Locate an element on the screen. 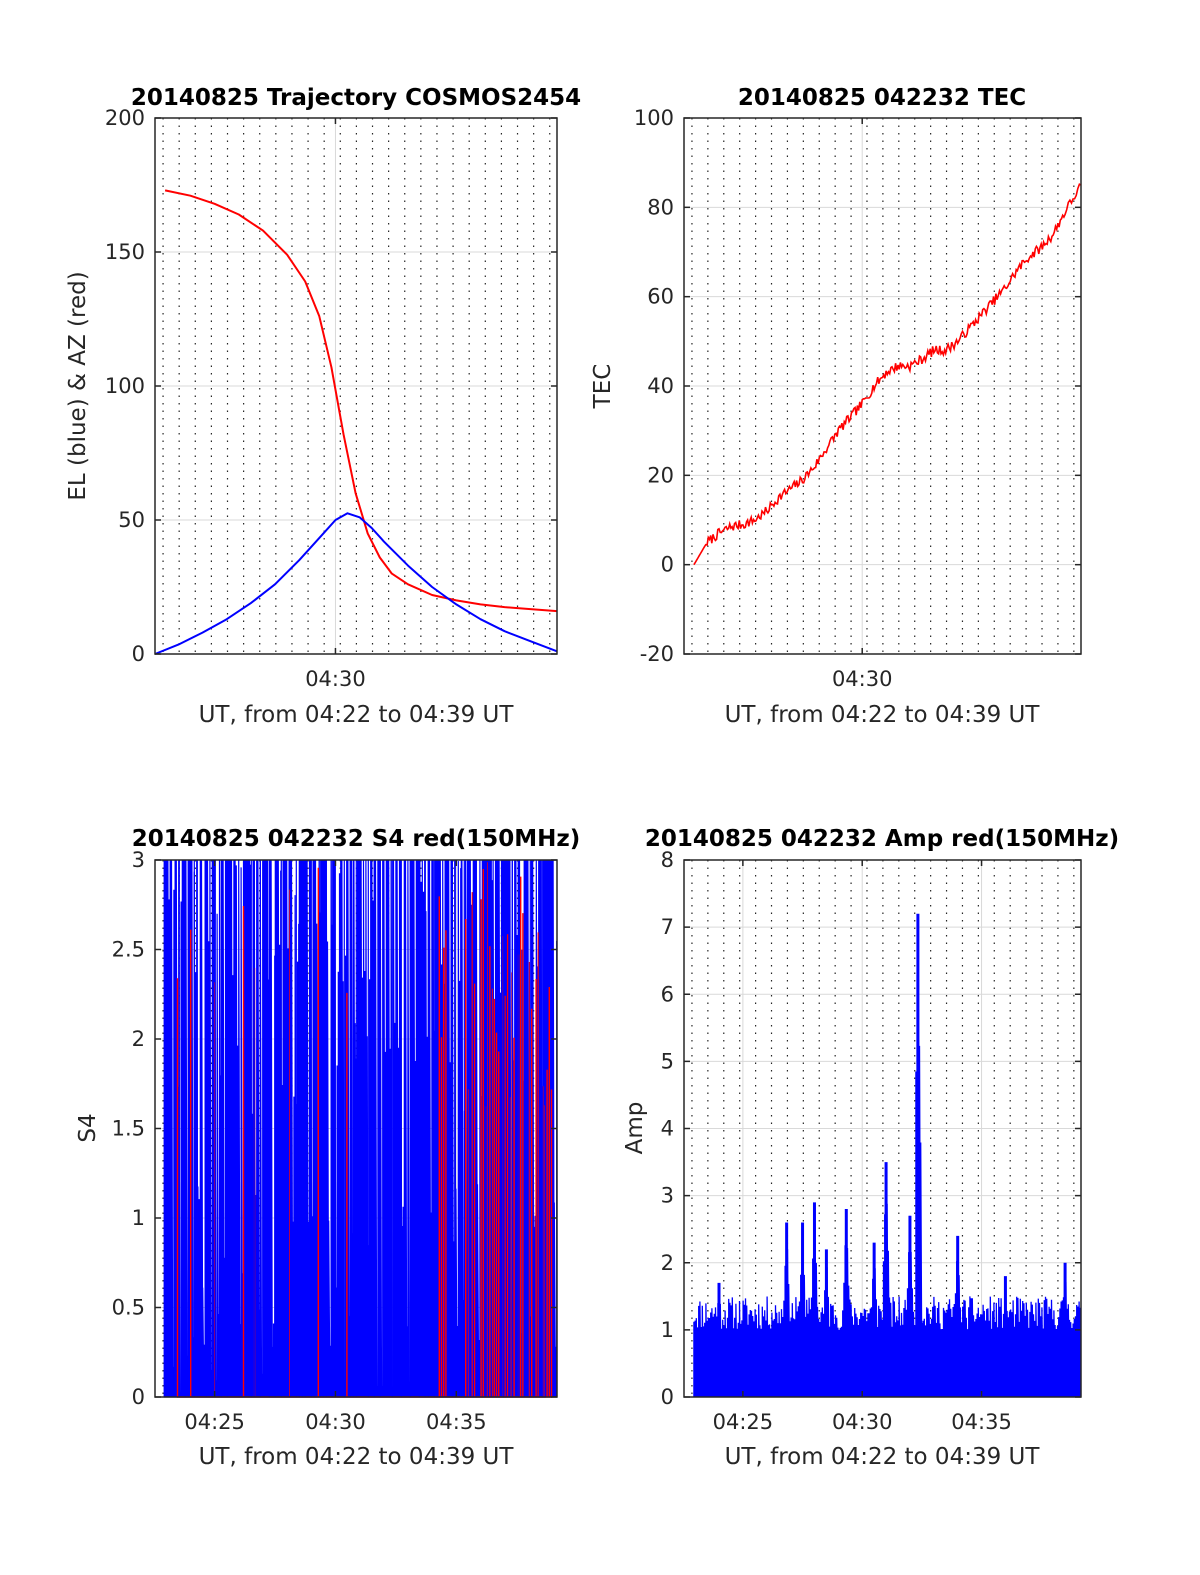  x-axis-label-tec: UT, from 04:22 to 04:39 UT is located at coordinates (883, 715).